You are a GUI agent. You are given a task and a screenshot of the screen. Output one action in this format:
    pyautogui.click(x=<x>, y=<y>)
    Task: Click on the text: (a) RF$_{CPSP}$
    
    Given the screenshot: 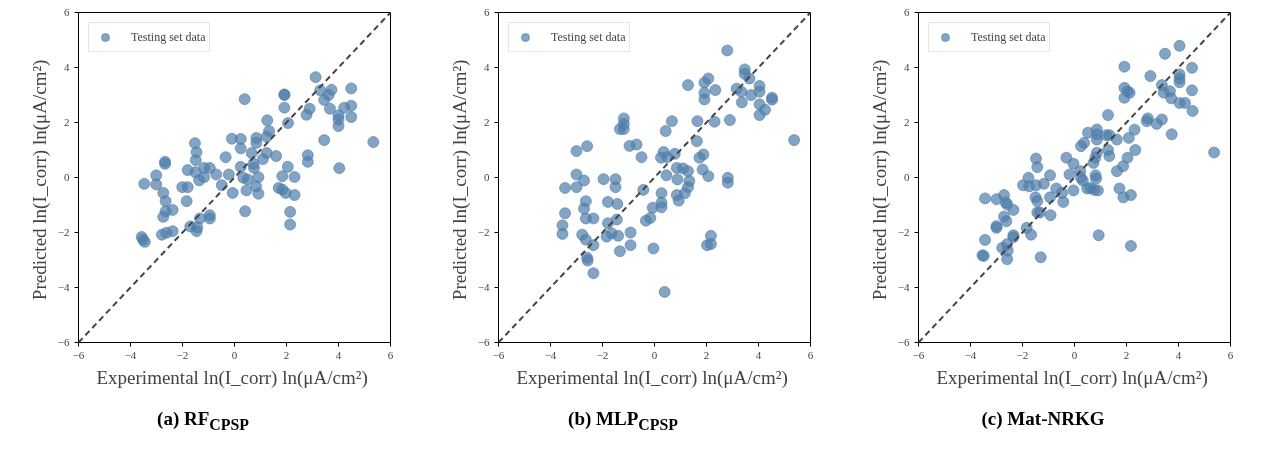 What is the action you would take?
    pyautogui.click(x=203, y=421)
    